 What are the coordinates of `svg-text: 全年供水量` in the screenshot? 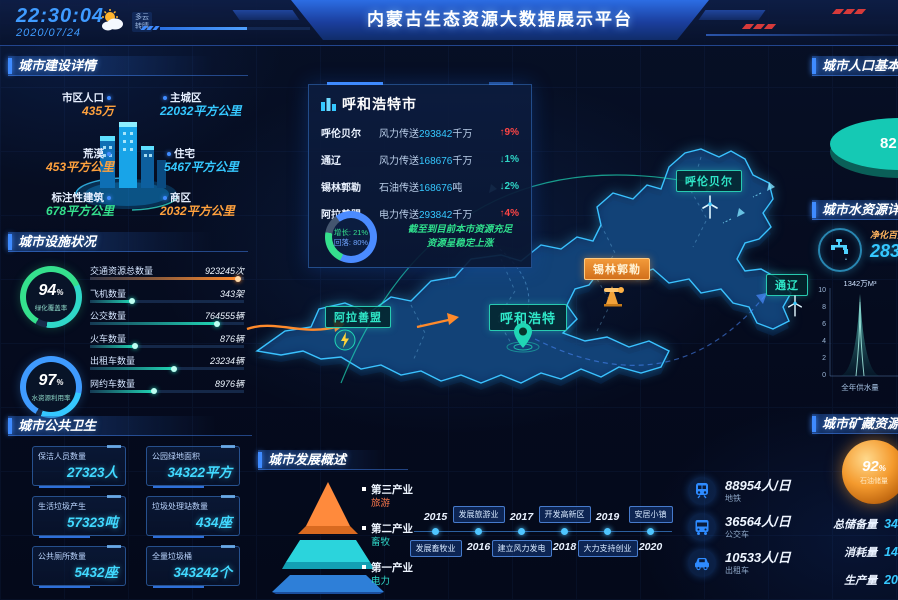 It's located at (860, 387).